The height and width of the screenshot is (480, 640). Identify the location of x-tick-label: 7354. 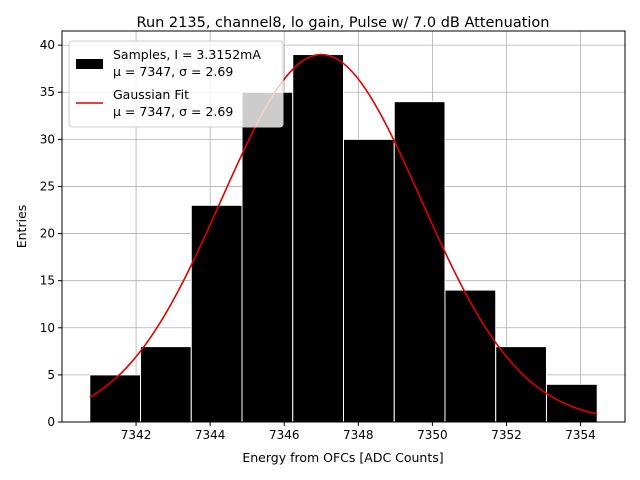
(580, 435).